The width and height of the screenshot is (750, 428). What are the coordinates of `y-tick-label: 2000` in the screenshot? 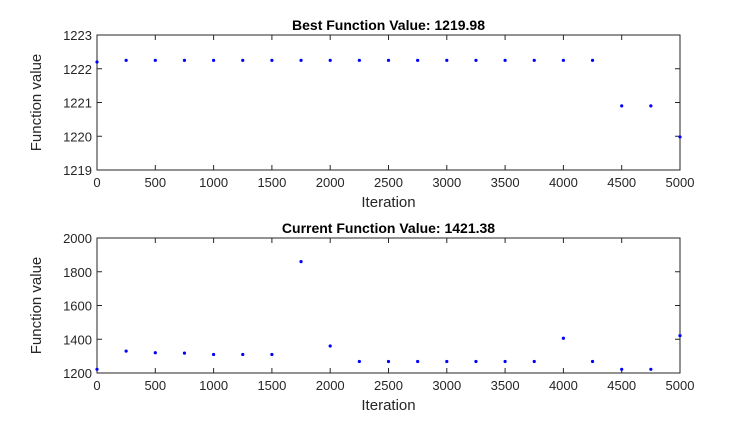 It's located at (77, 238).